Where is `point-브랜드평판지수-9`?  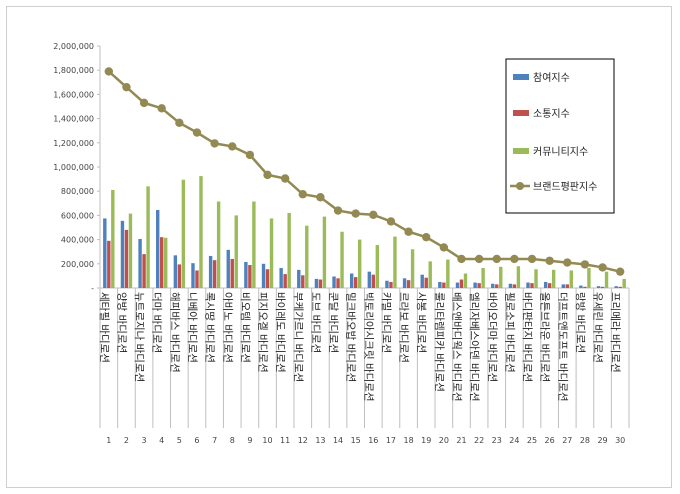
point-브랜드평판지수-9 is located at coordinates (250, 155).